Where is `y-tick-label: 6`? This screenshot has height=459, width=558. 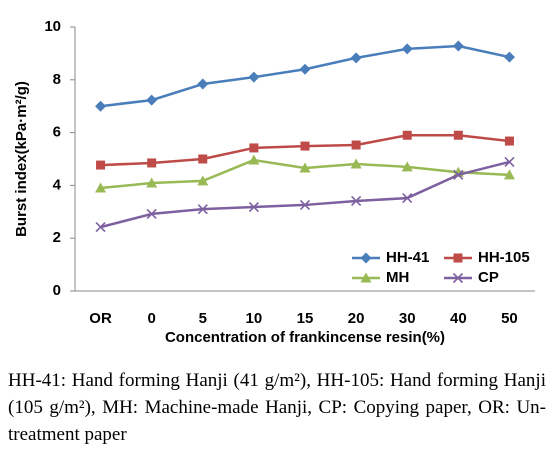 y-tick-label: 6 is located at coordinates (57, 132).